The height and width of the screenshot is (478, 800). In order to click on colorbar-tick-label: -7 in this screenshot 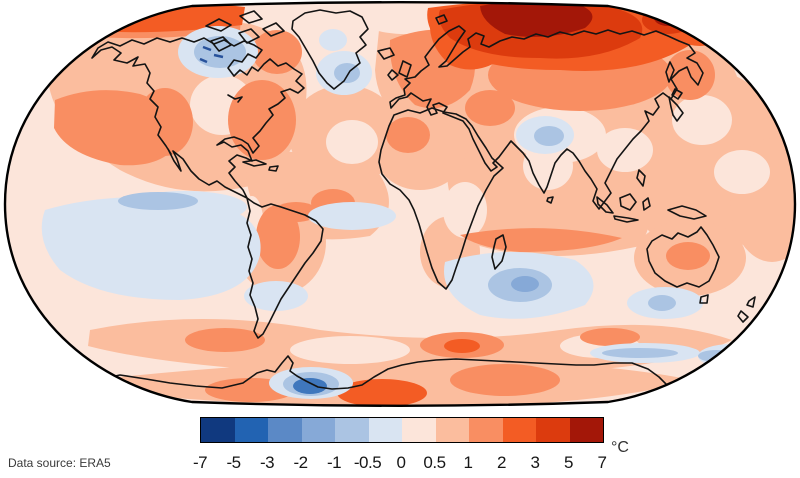, I will do `click(200, 462)`.